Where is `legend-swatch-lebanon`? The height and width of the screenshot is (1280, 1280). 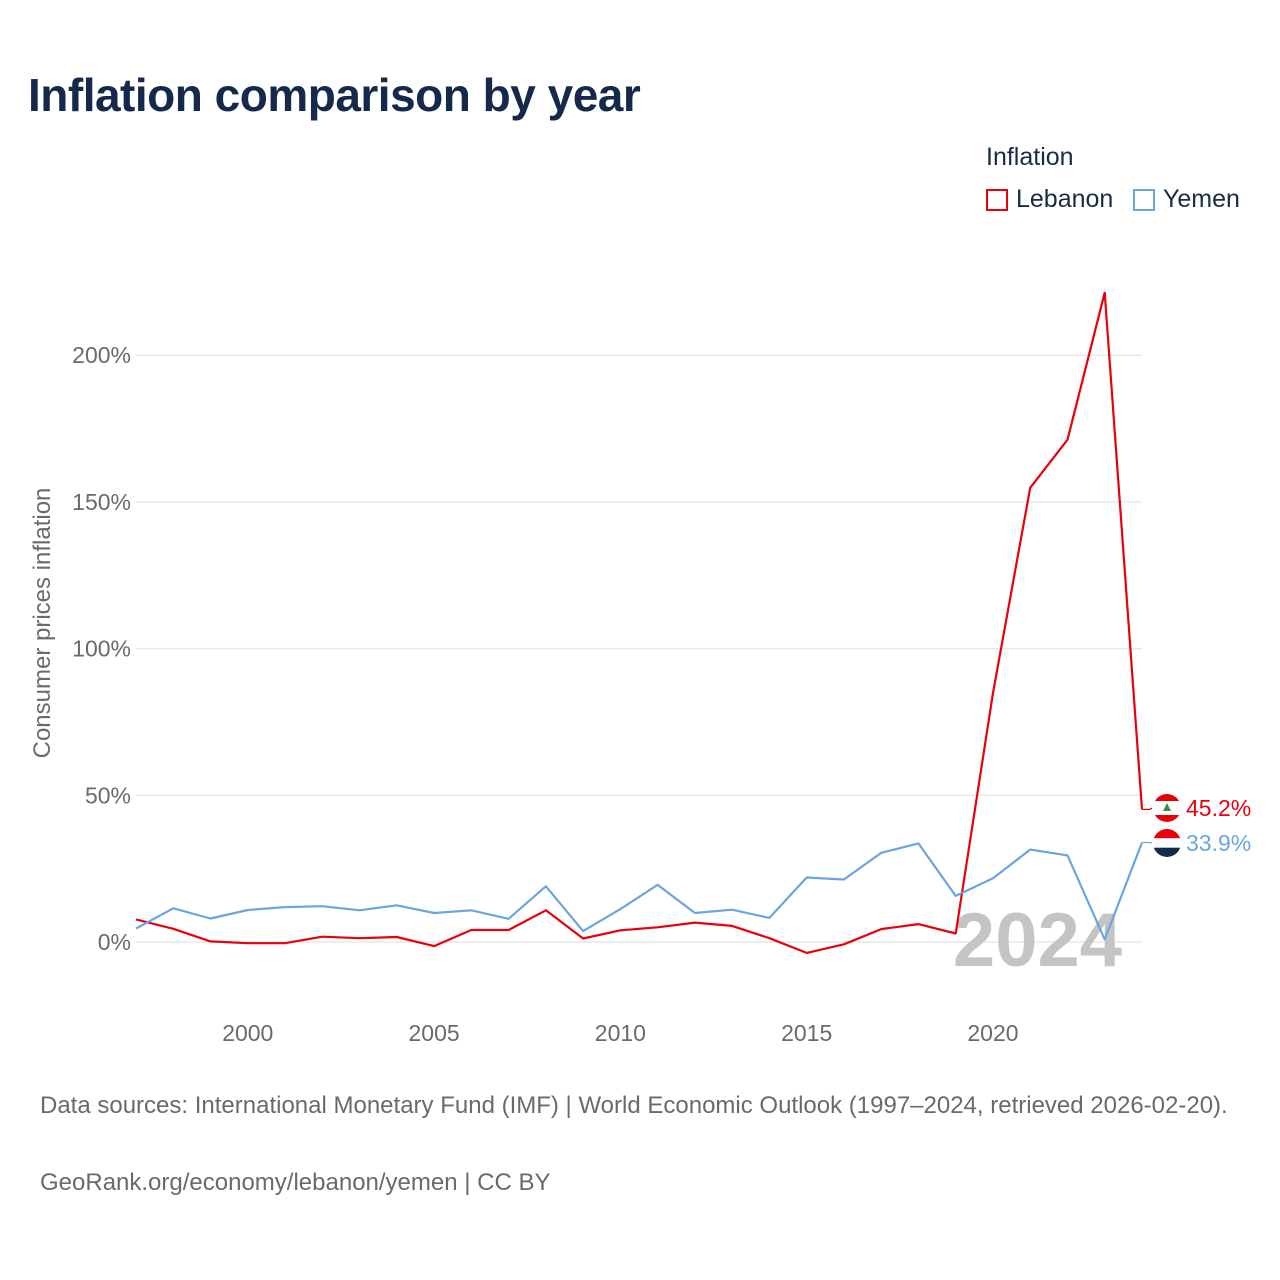 legend-swatch-lebanon is located at coordinates (997, 199).